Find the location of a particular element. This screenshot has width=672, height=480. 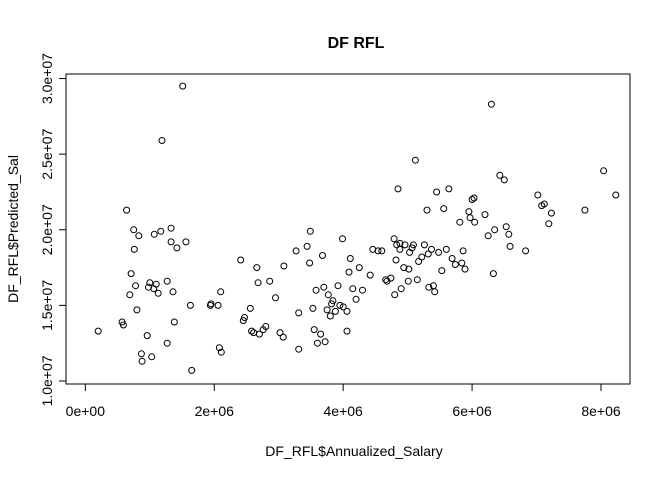

y-axis-label: DF_RFL$Predicted_Sal is located at coordinates (13, 229).